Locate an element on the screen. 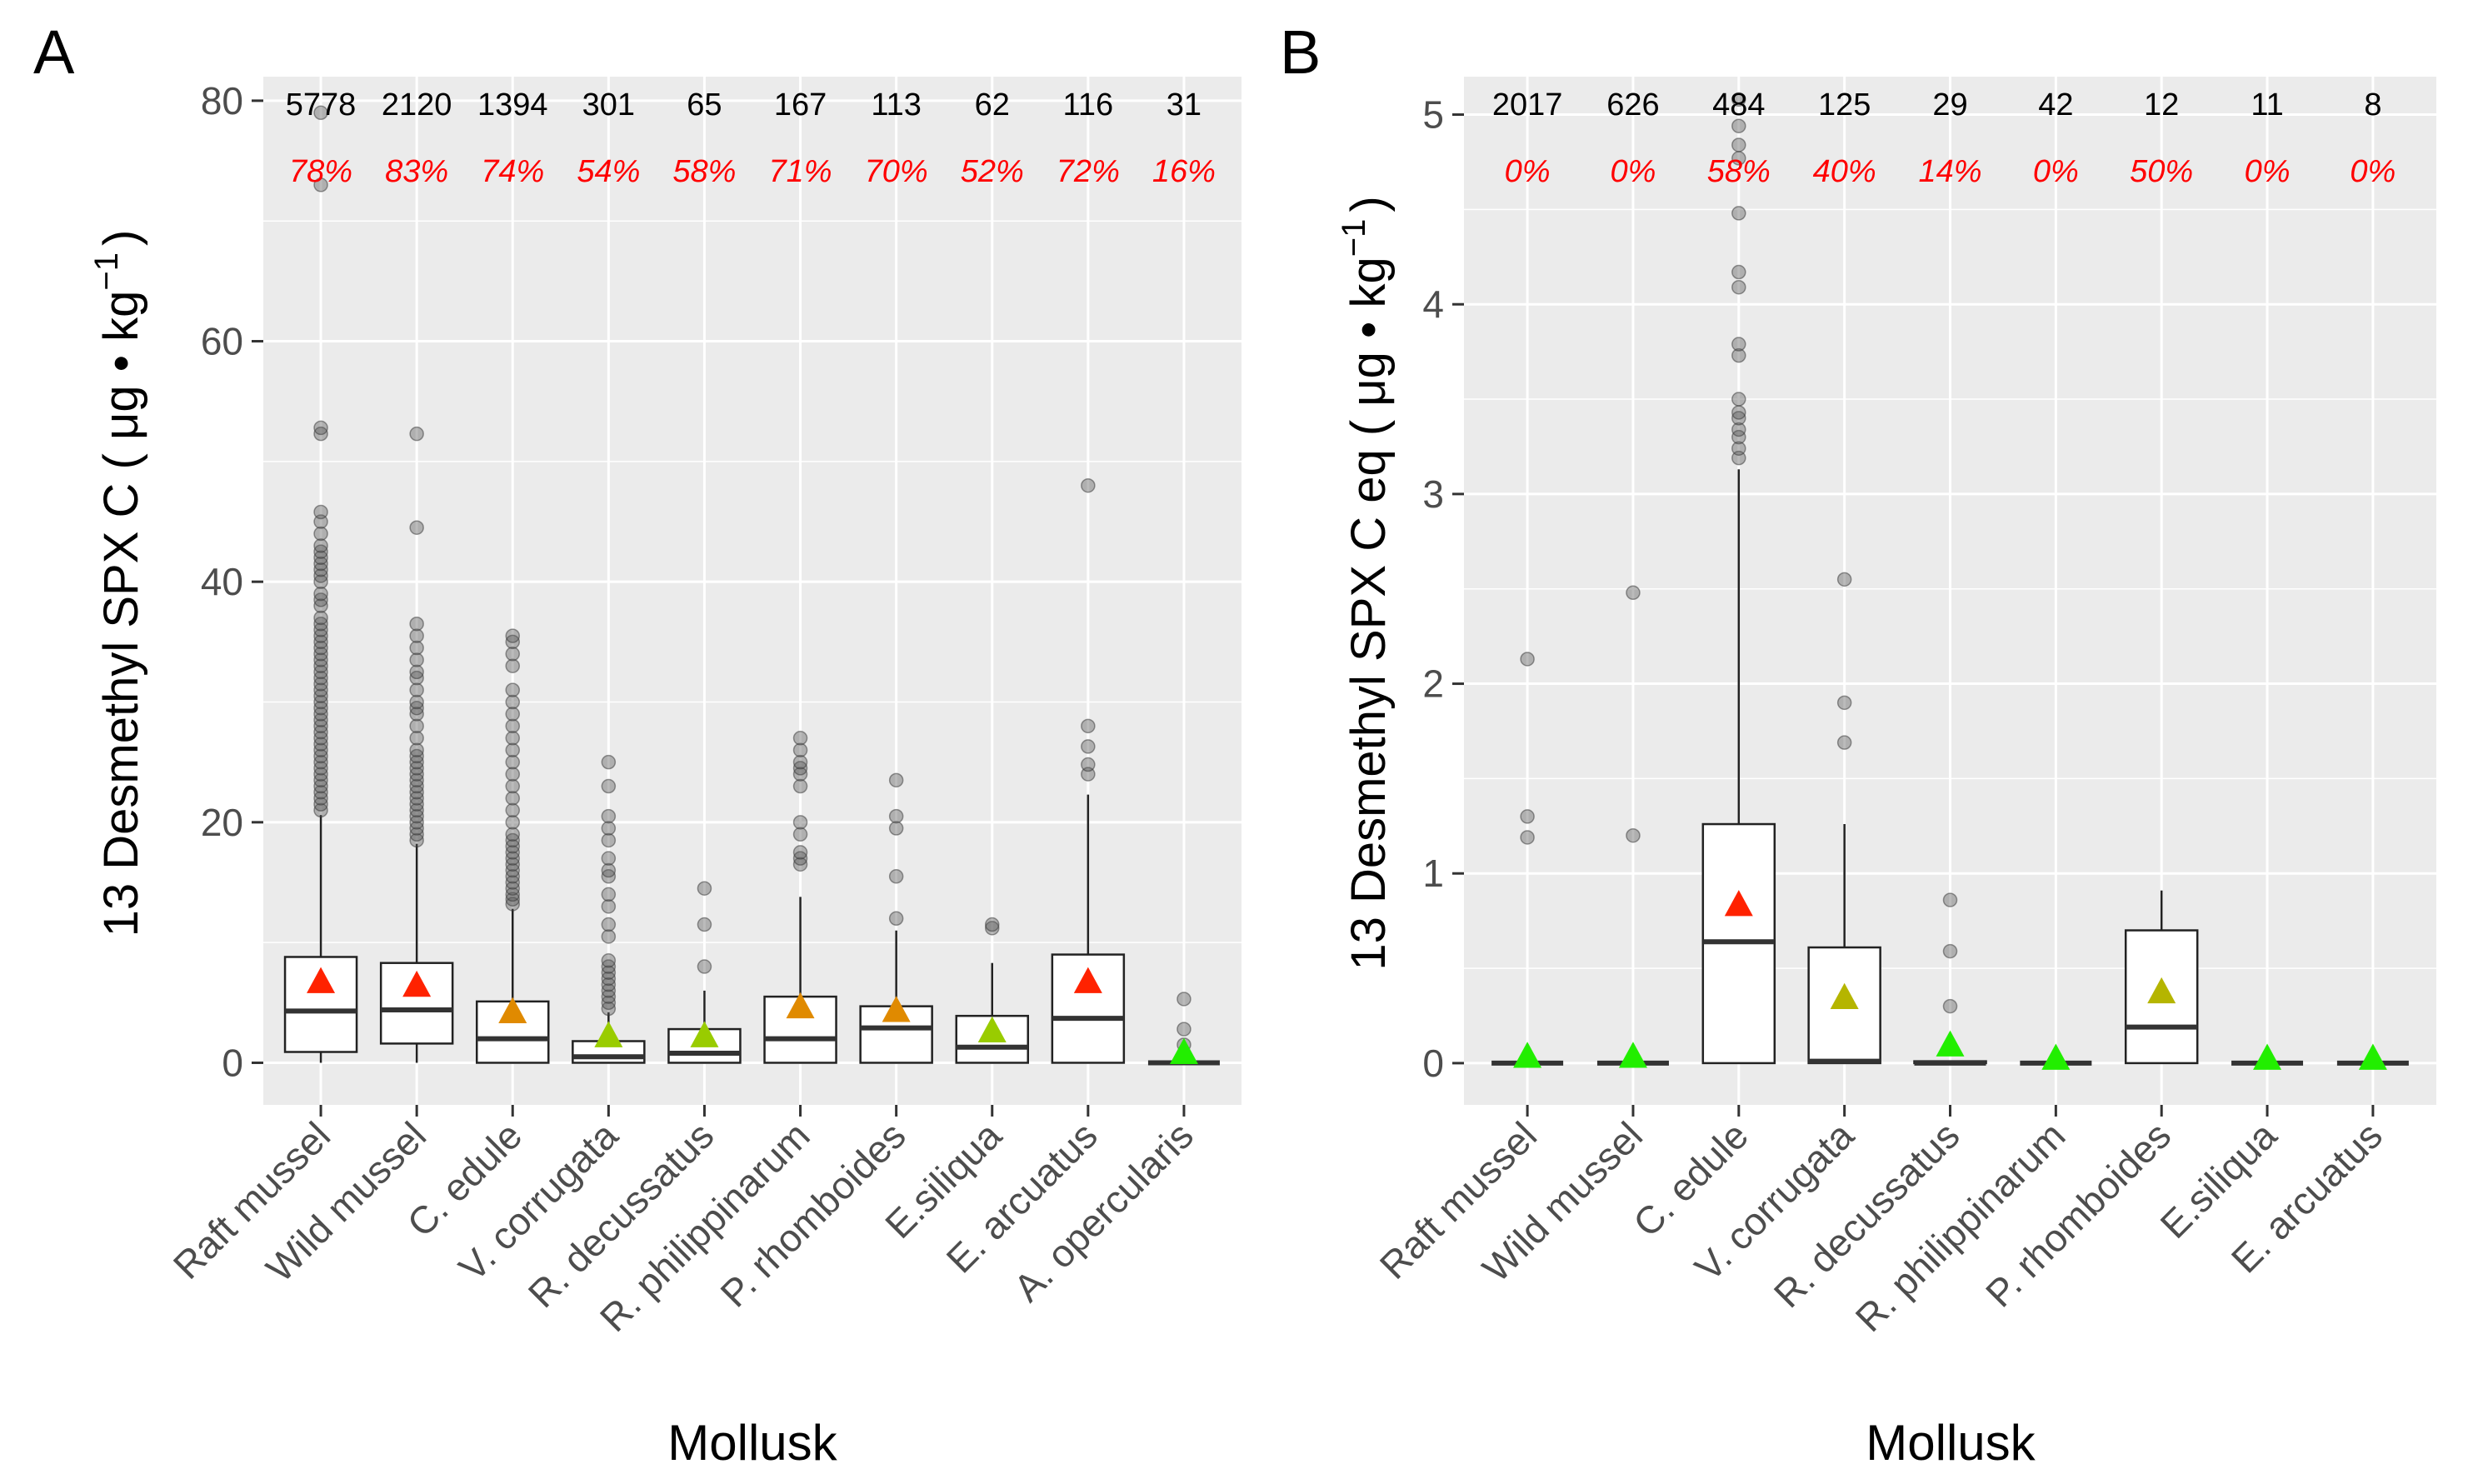 This screenshot has width=2473, height=1484. percent-label: 78% is located at coordinates (320, 171).